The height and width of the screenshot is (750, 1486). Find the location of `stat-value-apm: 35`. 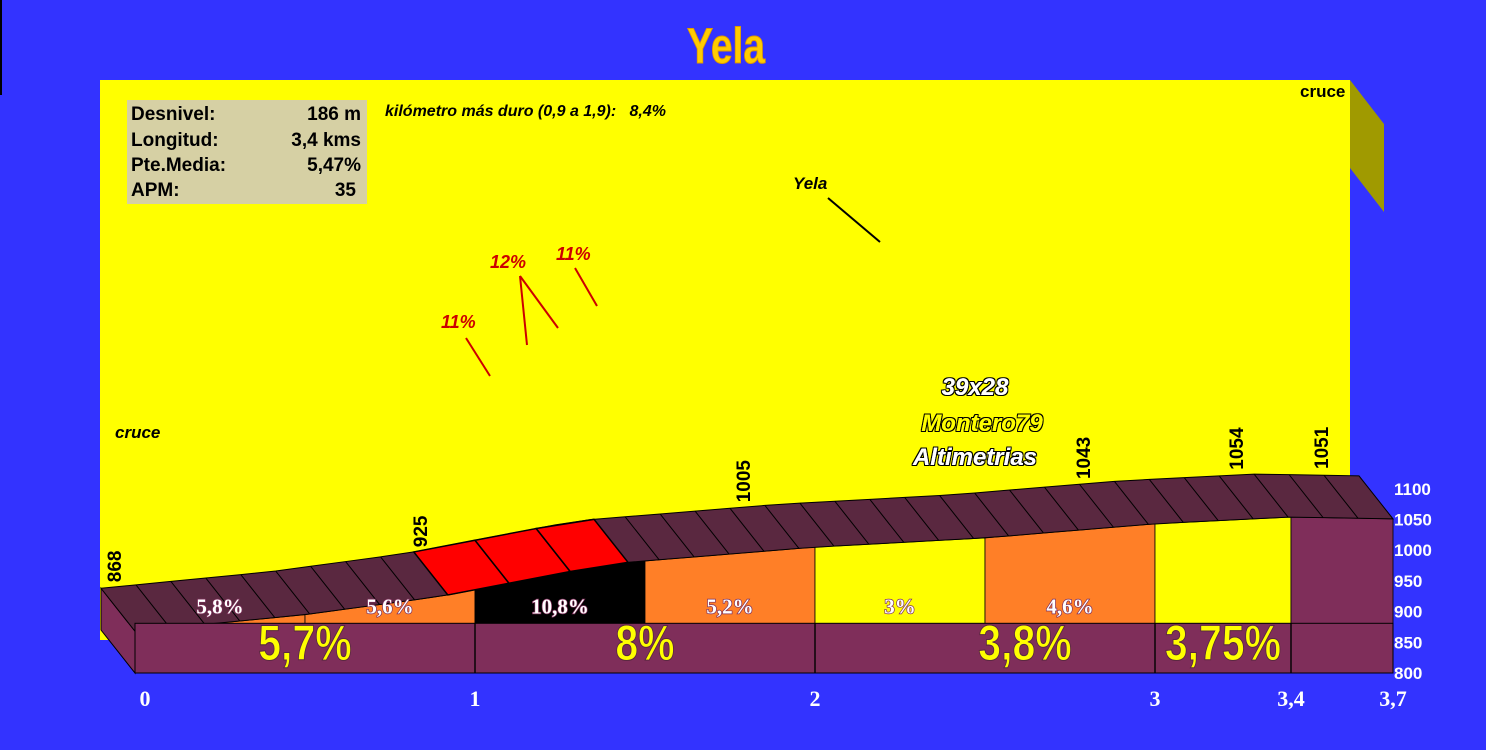

stat-value-apm: 35 is located at coordinates (346, 190).